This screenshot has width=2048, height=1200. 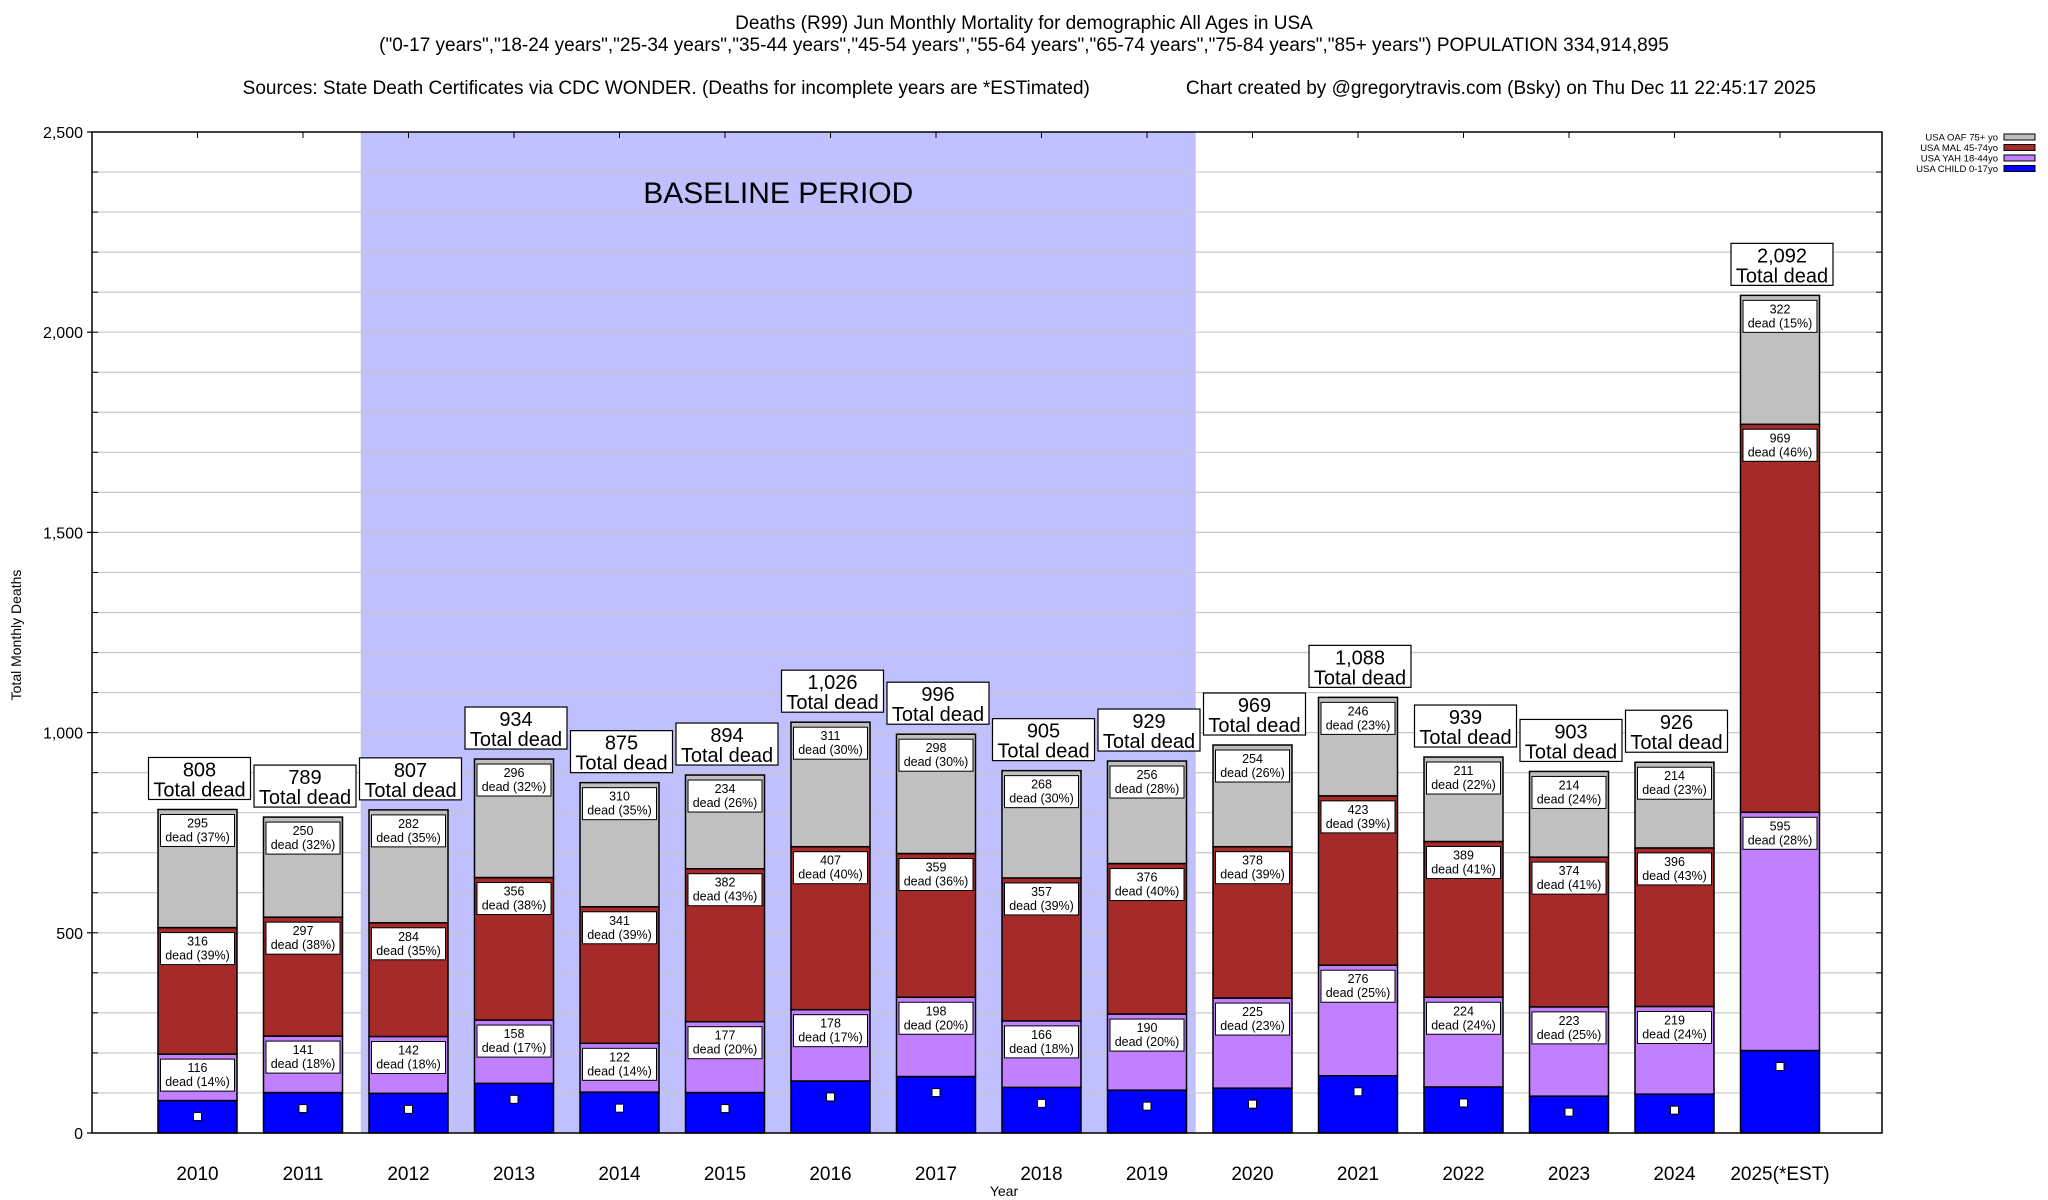 I want to click on segment-value-label: 298, so click(x=936, y=748).